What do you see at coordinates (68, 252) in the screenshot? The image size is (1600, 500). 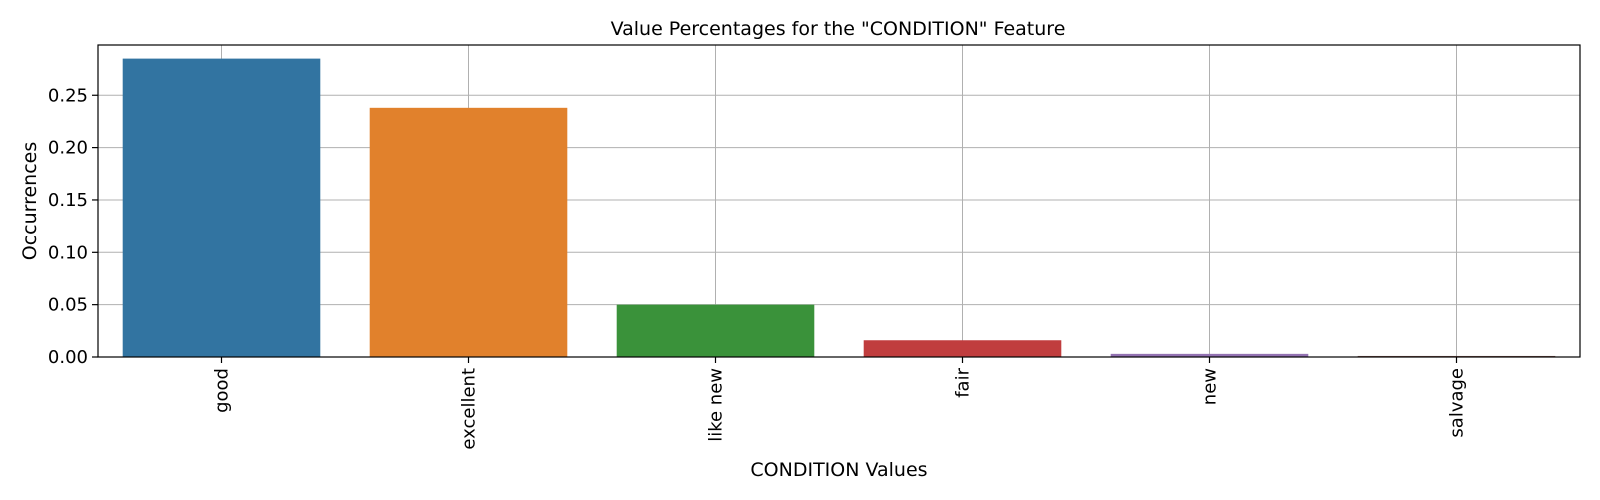 I see `y-tick-label: 0.10` at bounding box center [68, 252].